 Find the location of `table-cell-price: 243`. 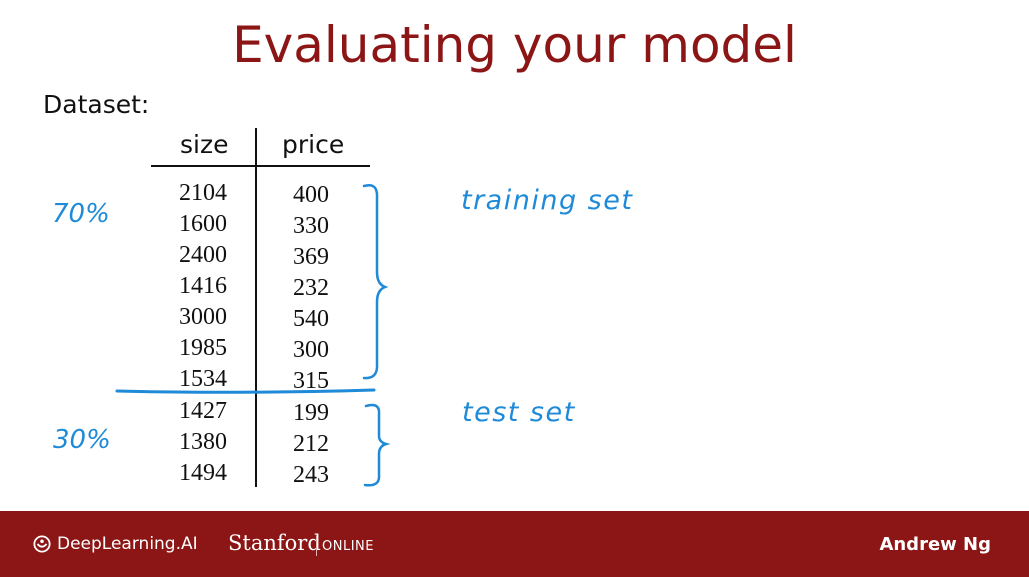

table-cell-price: 243 is located at coordinates (311, 475).